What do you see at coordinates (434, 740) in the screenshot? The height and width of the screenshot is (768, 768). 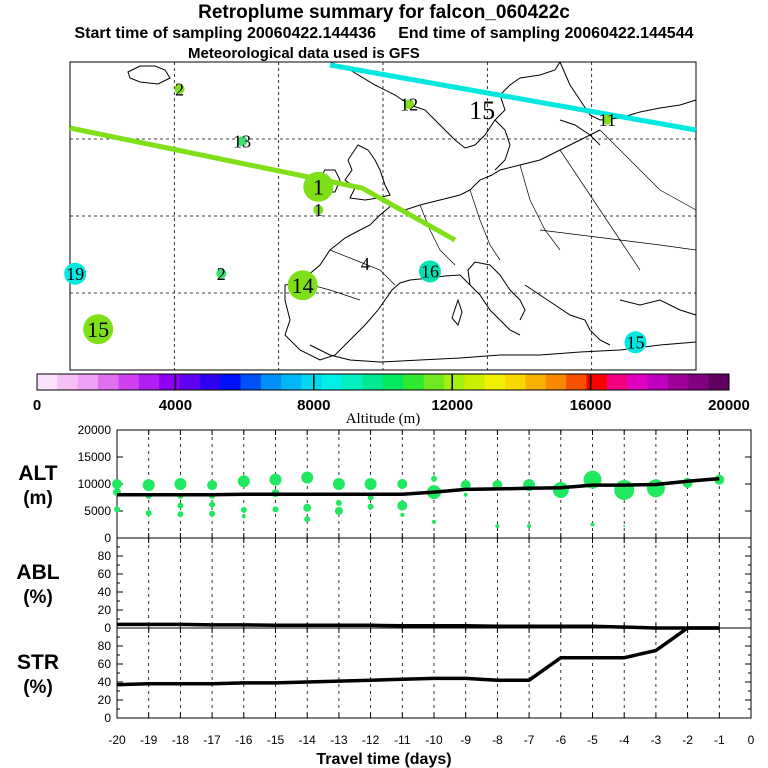 I see `x-tick-label: -10` at bounding box center [434, 740].